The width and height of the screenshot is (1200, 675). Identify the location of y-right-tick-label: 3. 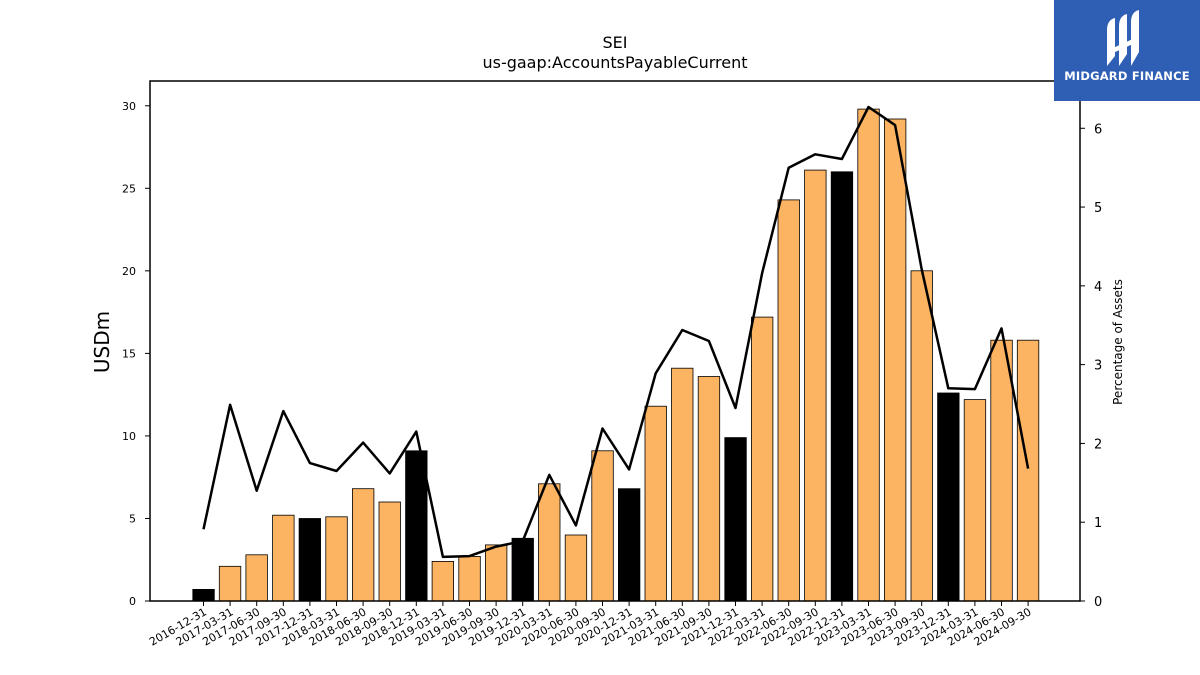
(1098, 366).